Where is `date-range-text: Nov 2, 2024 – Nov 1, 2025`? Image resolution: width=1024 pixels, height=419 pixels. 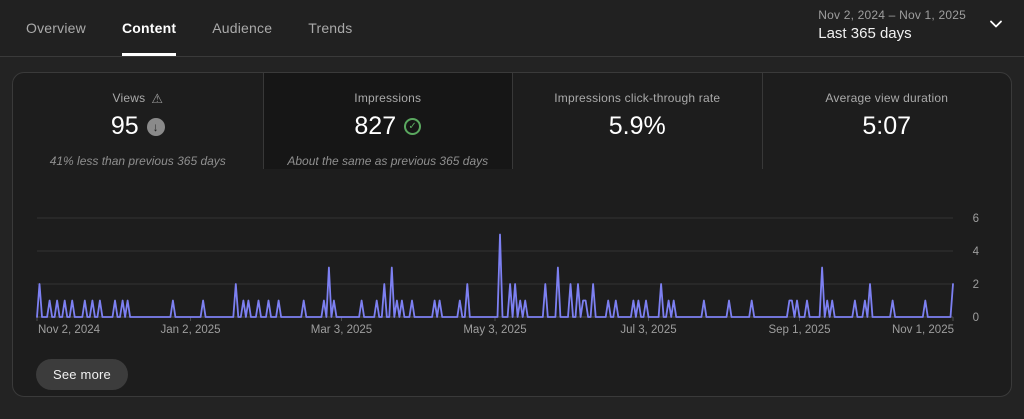
date-range-text: Nov 2, 2024 – Nov 1, 2025 is located at coordinates (892, 15).